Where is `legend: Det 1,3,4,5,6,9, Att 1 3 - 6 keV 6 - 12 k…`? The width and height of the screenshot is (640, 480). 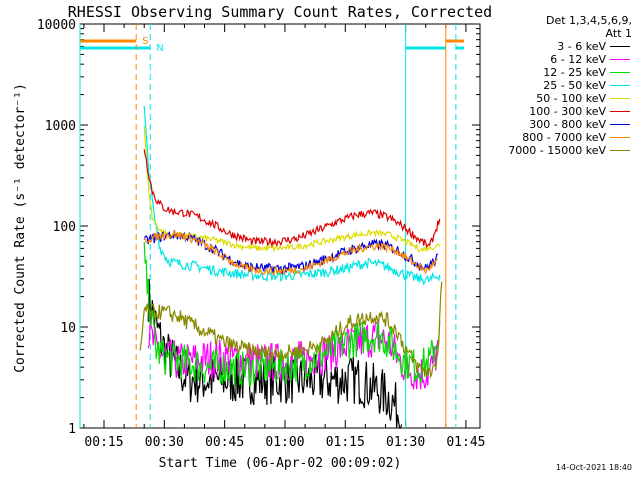
legend: Det 1,3,4,5,6,9, Att 1 3 - 6 keV 6 - 12 k… is located at coordinates (556, 85).